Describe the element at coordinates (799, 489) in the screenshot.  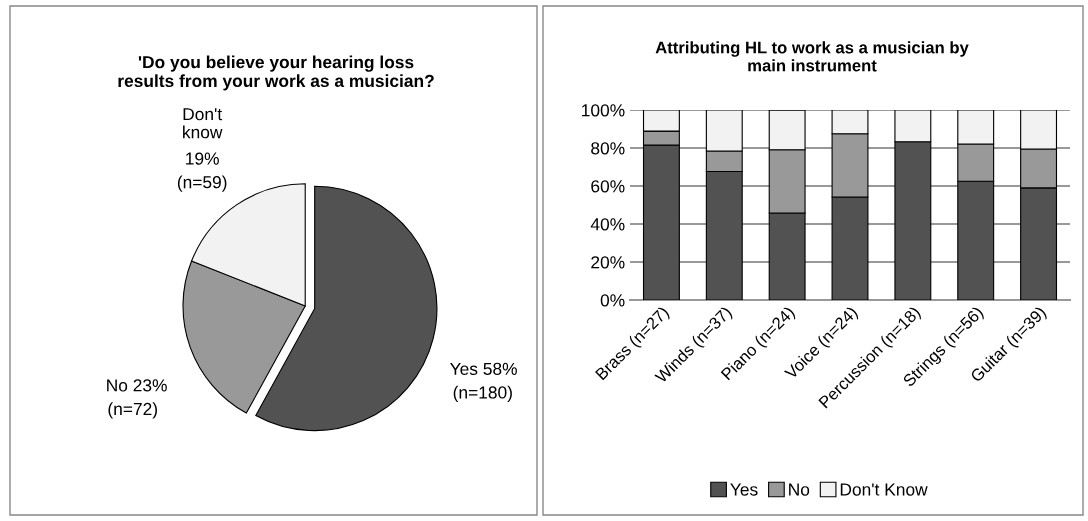
I see `legend-label: No` at that location.